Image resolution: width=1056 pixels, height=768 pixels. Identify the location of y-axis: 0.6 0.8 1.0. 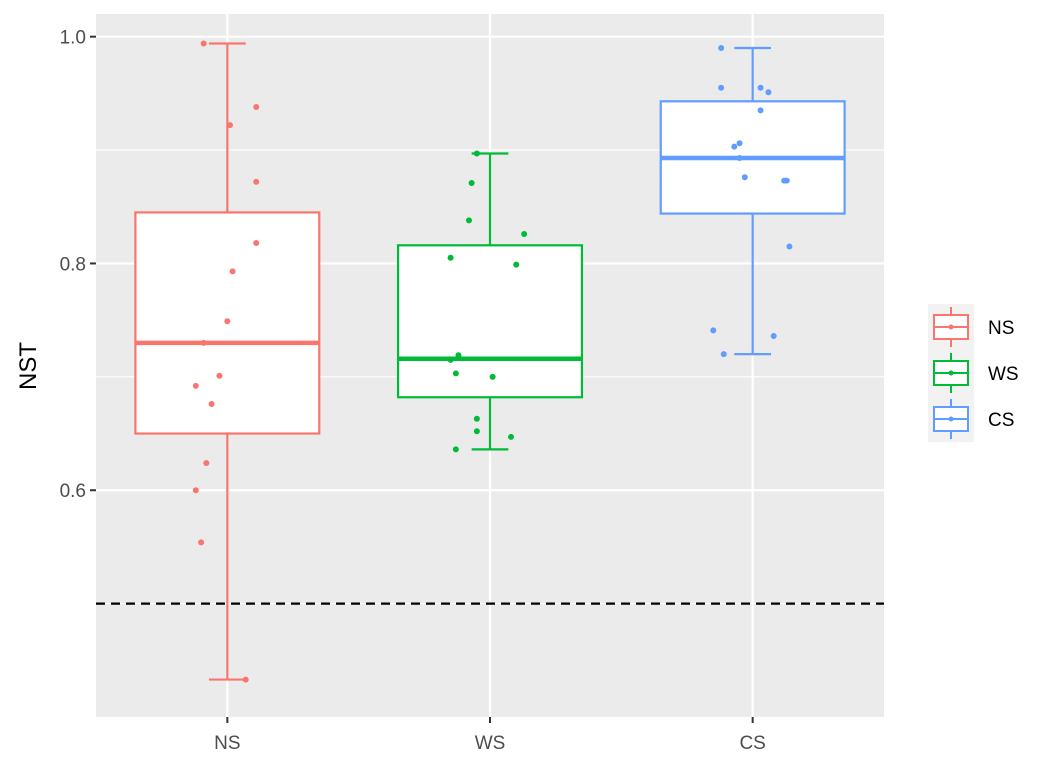
(78, 265).